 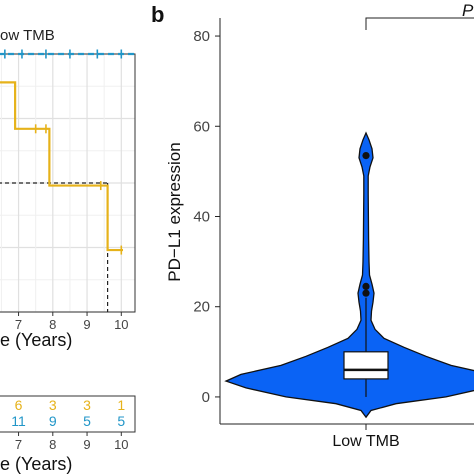 I want to click on risk-table-frame, so click(x=68, y=414).